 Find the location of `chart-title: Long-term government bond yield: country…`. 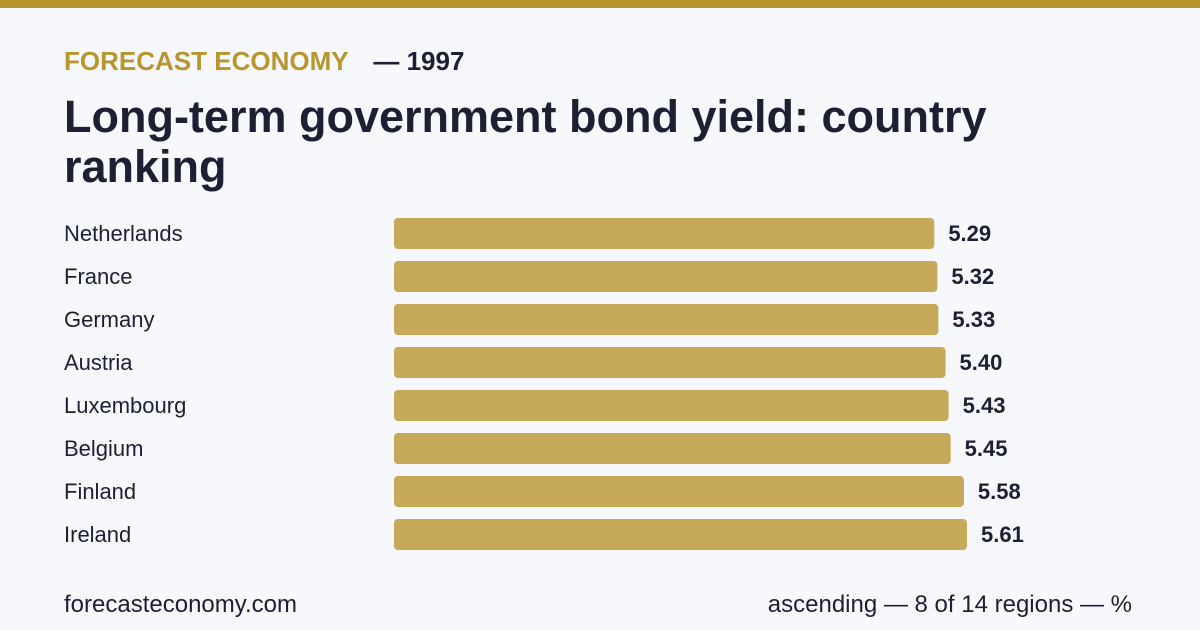

chart-title: Long-term government bond yield: country… is located at coordinates (525, 141).